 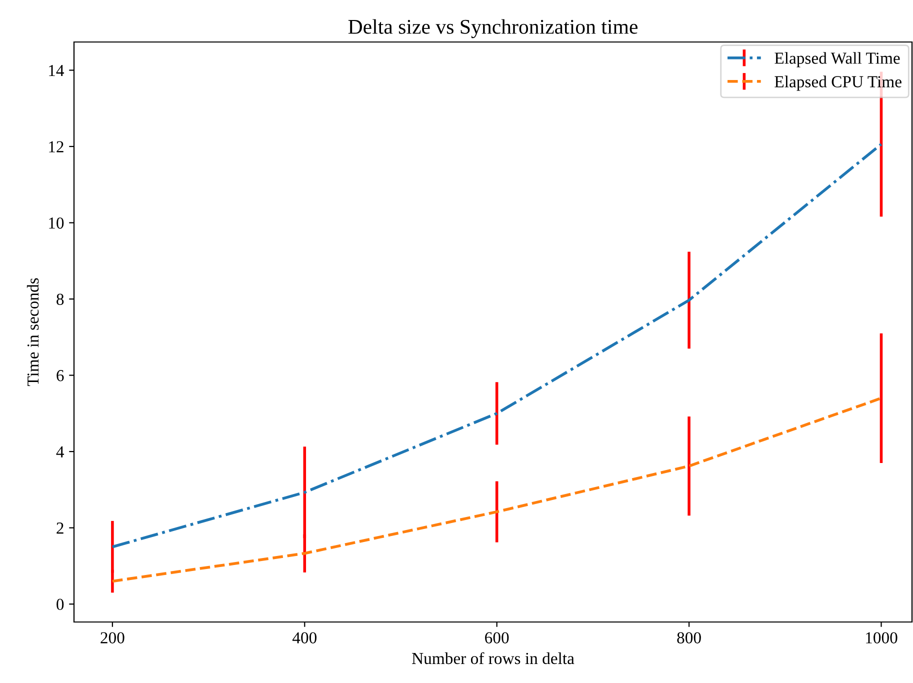 What do you see at coordinates (60, 528) in the screenshot?
I see `y-tick-label: 2` at bounding box center [60, 528].